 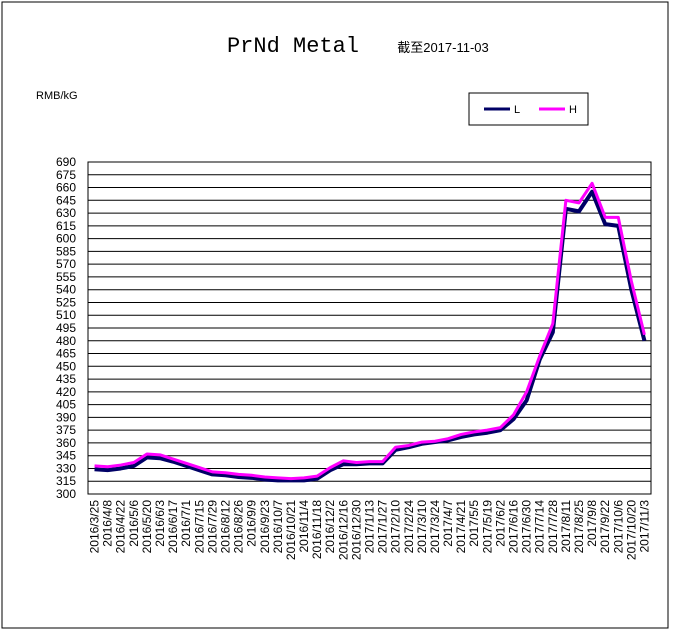 I want to click on y-tick-label: 630, so click(x=66, y=213).